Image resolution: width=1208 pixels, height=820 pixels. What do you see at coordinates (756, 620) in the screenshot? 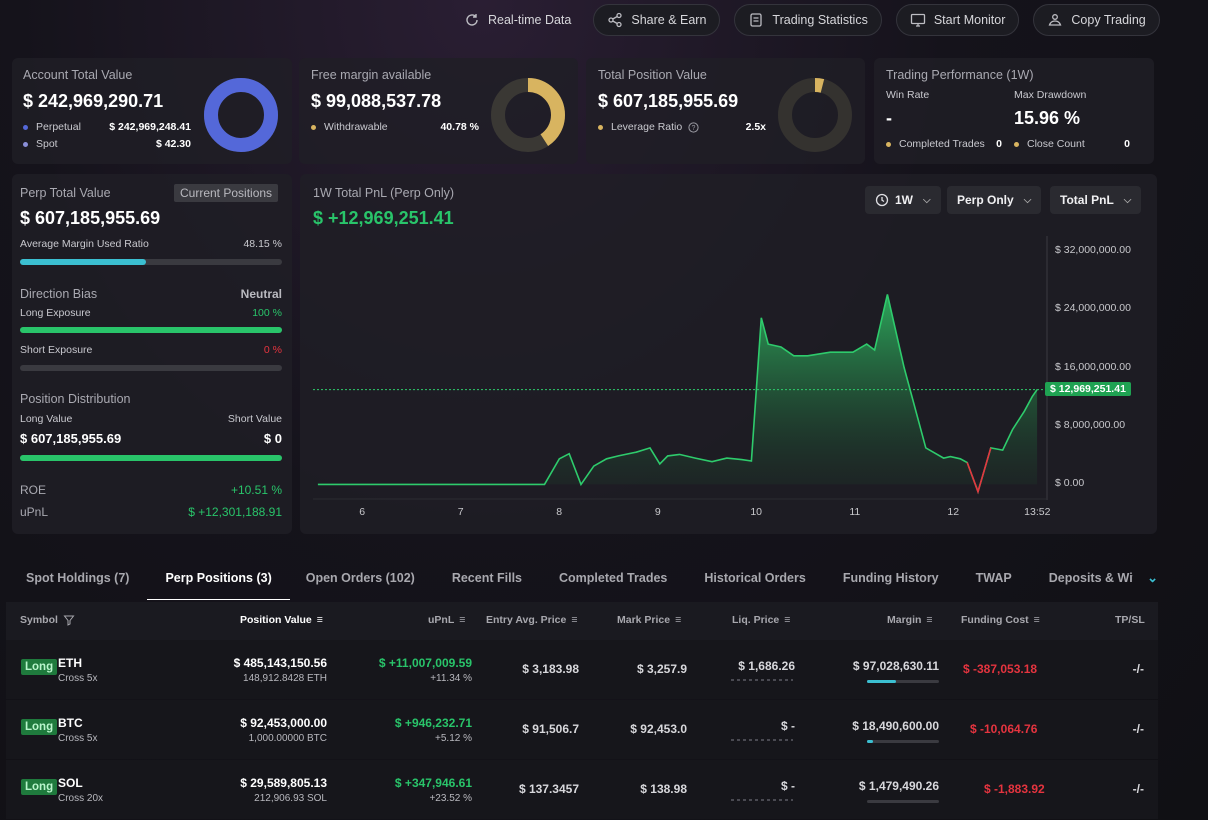
I see `header-liq-price-label: Liq. Price` at bounding box center [756, 620].